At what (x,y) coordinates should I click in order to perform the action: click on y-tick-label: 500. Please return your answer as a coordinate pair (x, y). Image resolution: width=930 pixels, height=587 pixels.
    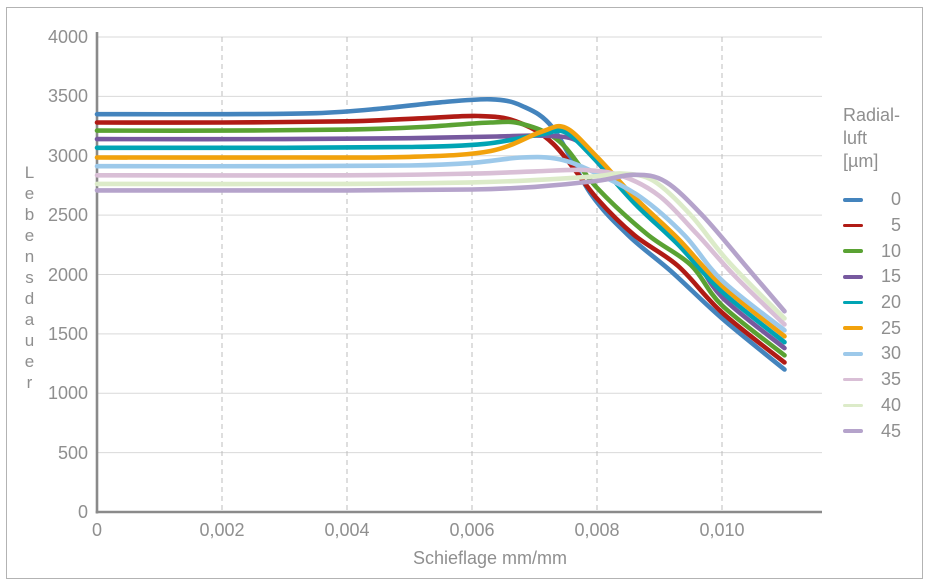
    Looking at the image, I should click on (72, 452).